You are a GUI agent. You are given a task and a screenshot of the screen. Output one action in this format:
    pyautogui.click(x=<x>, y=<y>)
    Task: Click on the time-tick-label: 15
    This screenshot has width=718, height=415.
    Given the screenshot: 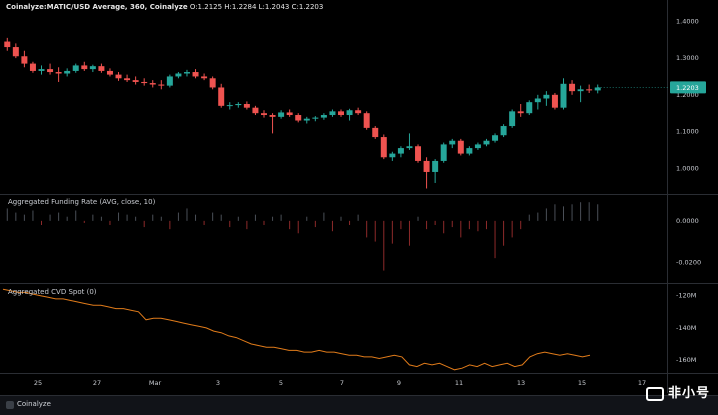 What is the action you would take?
    pyautogui.click(x=582, y=383)
    